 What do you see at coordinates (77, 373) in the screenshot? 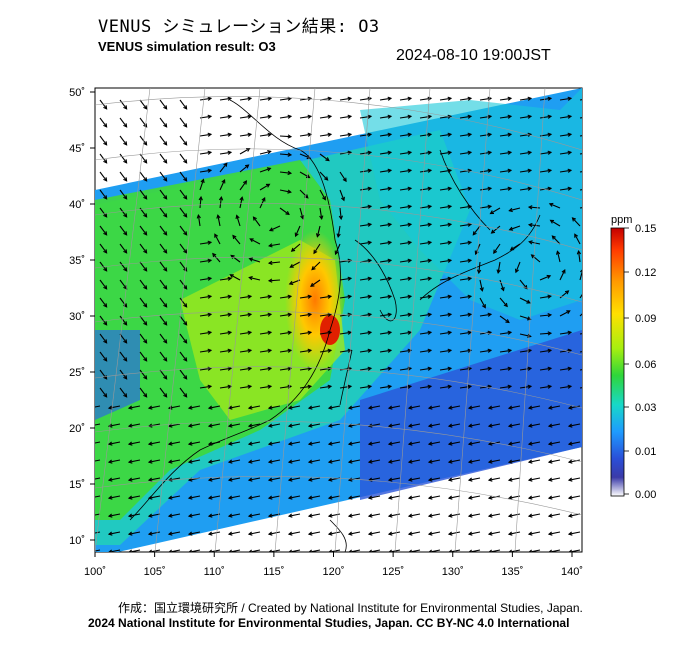
I see `latitude-tick-label: 25˚` at bounding box center [77, 373].